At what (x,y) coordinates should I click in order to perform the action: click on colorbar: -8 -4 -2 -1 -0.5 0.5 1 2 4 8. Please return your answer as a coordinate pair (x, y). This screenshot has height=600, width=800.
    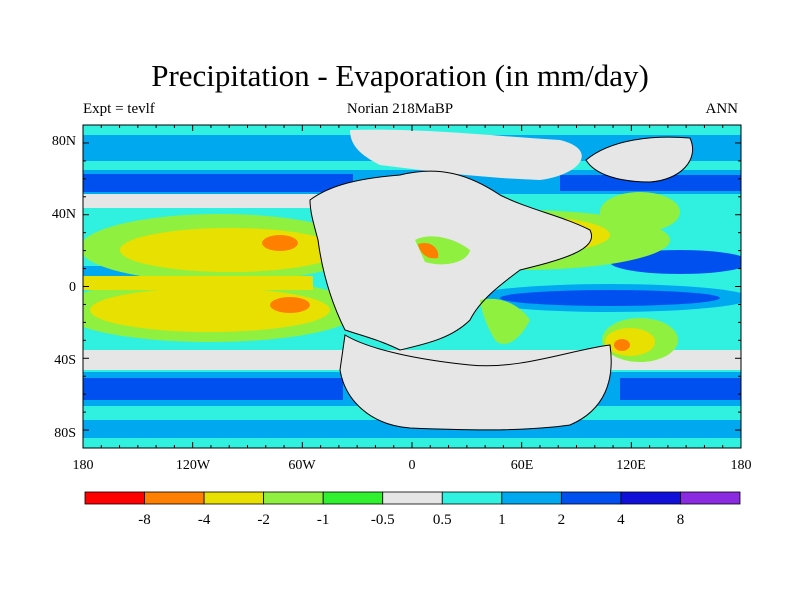
    Looking at the image, I should click on (412, 509).